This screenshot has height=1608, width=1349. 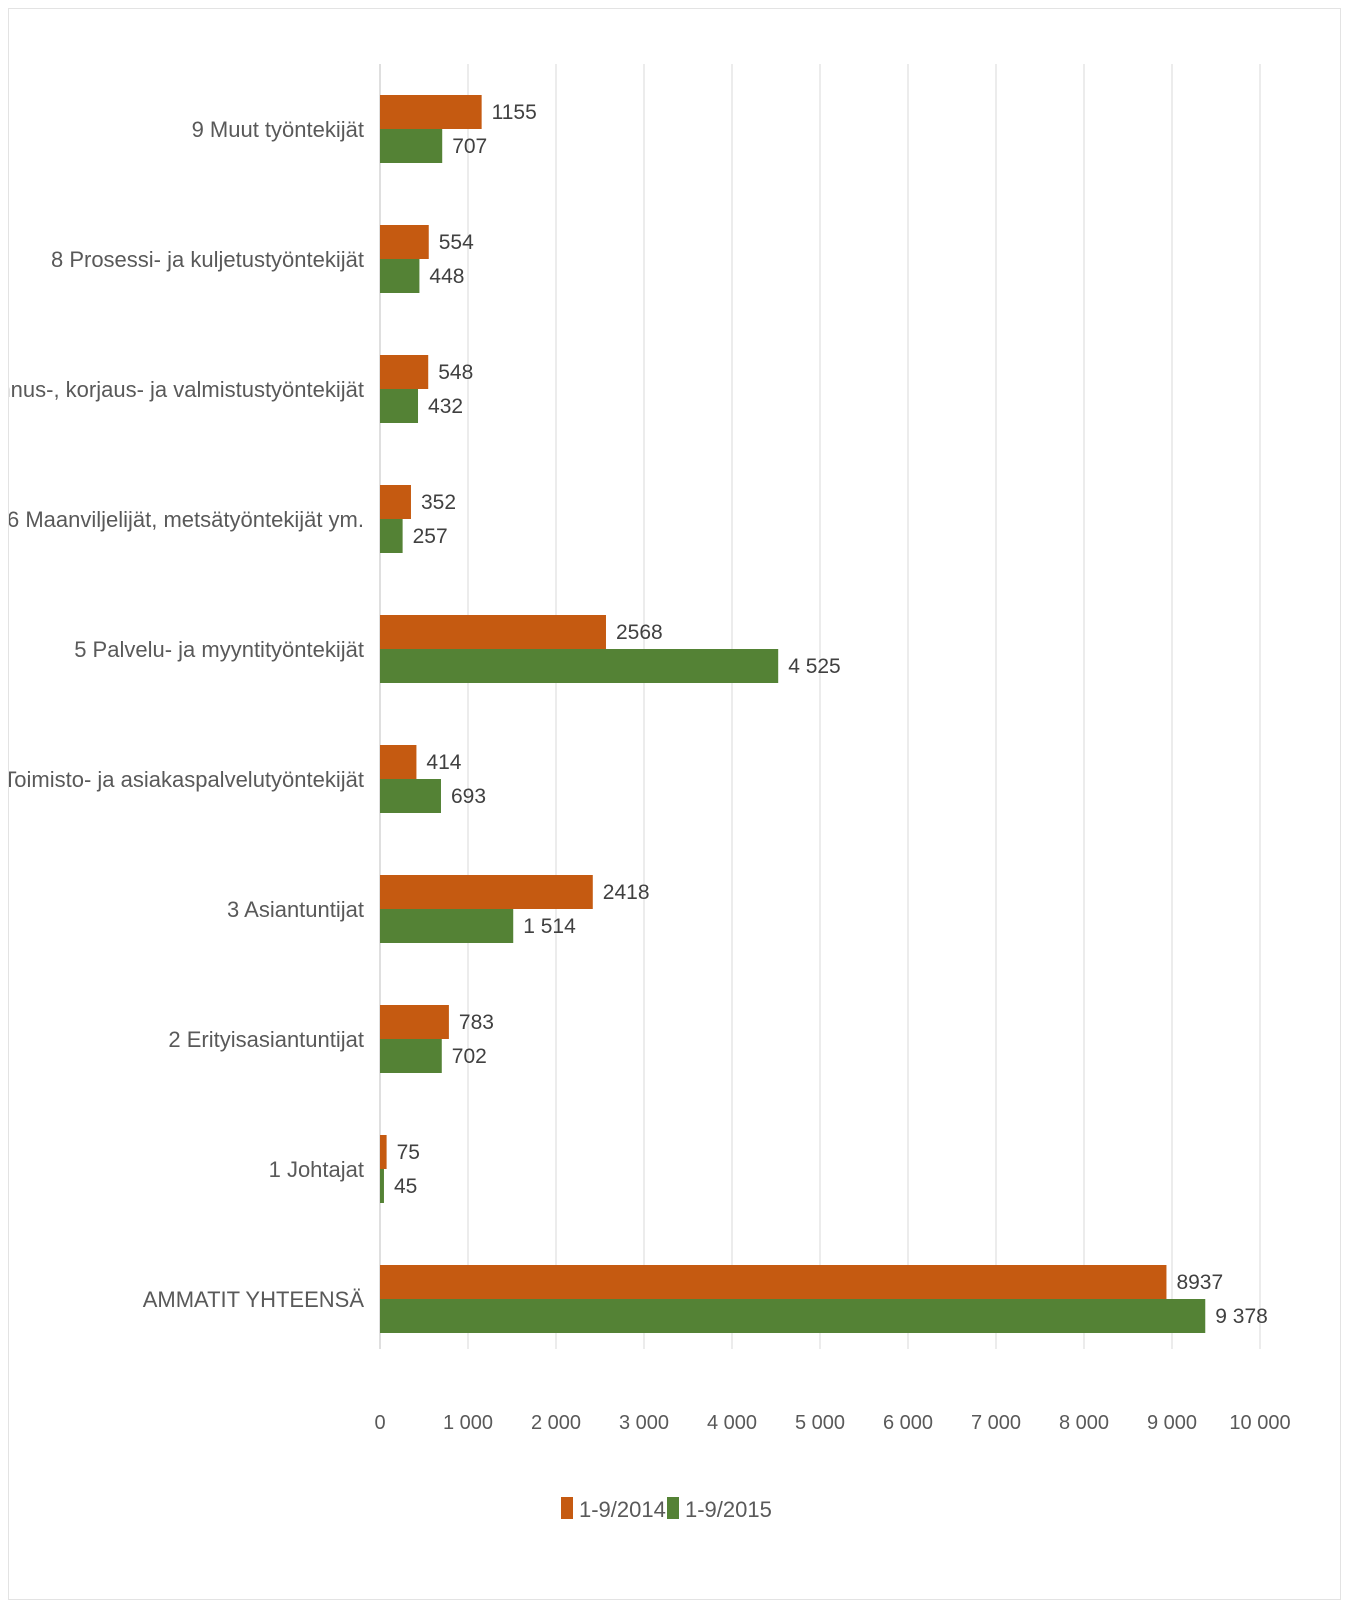 What do you see at coordinates (445, 406) in the screenshot?
I see `data-label: 432` at bounding box center [445, 406].